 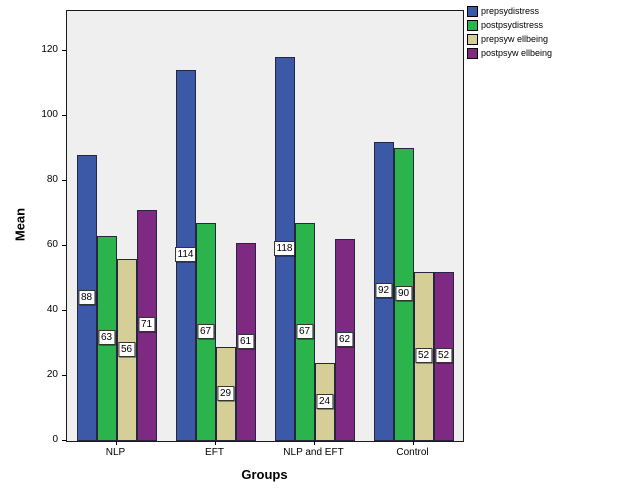 I want to click on bar: 24, so click(x=324, y=402).